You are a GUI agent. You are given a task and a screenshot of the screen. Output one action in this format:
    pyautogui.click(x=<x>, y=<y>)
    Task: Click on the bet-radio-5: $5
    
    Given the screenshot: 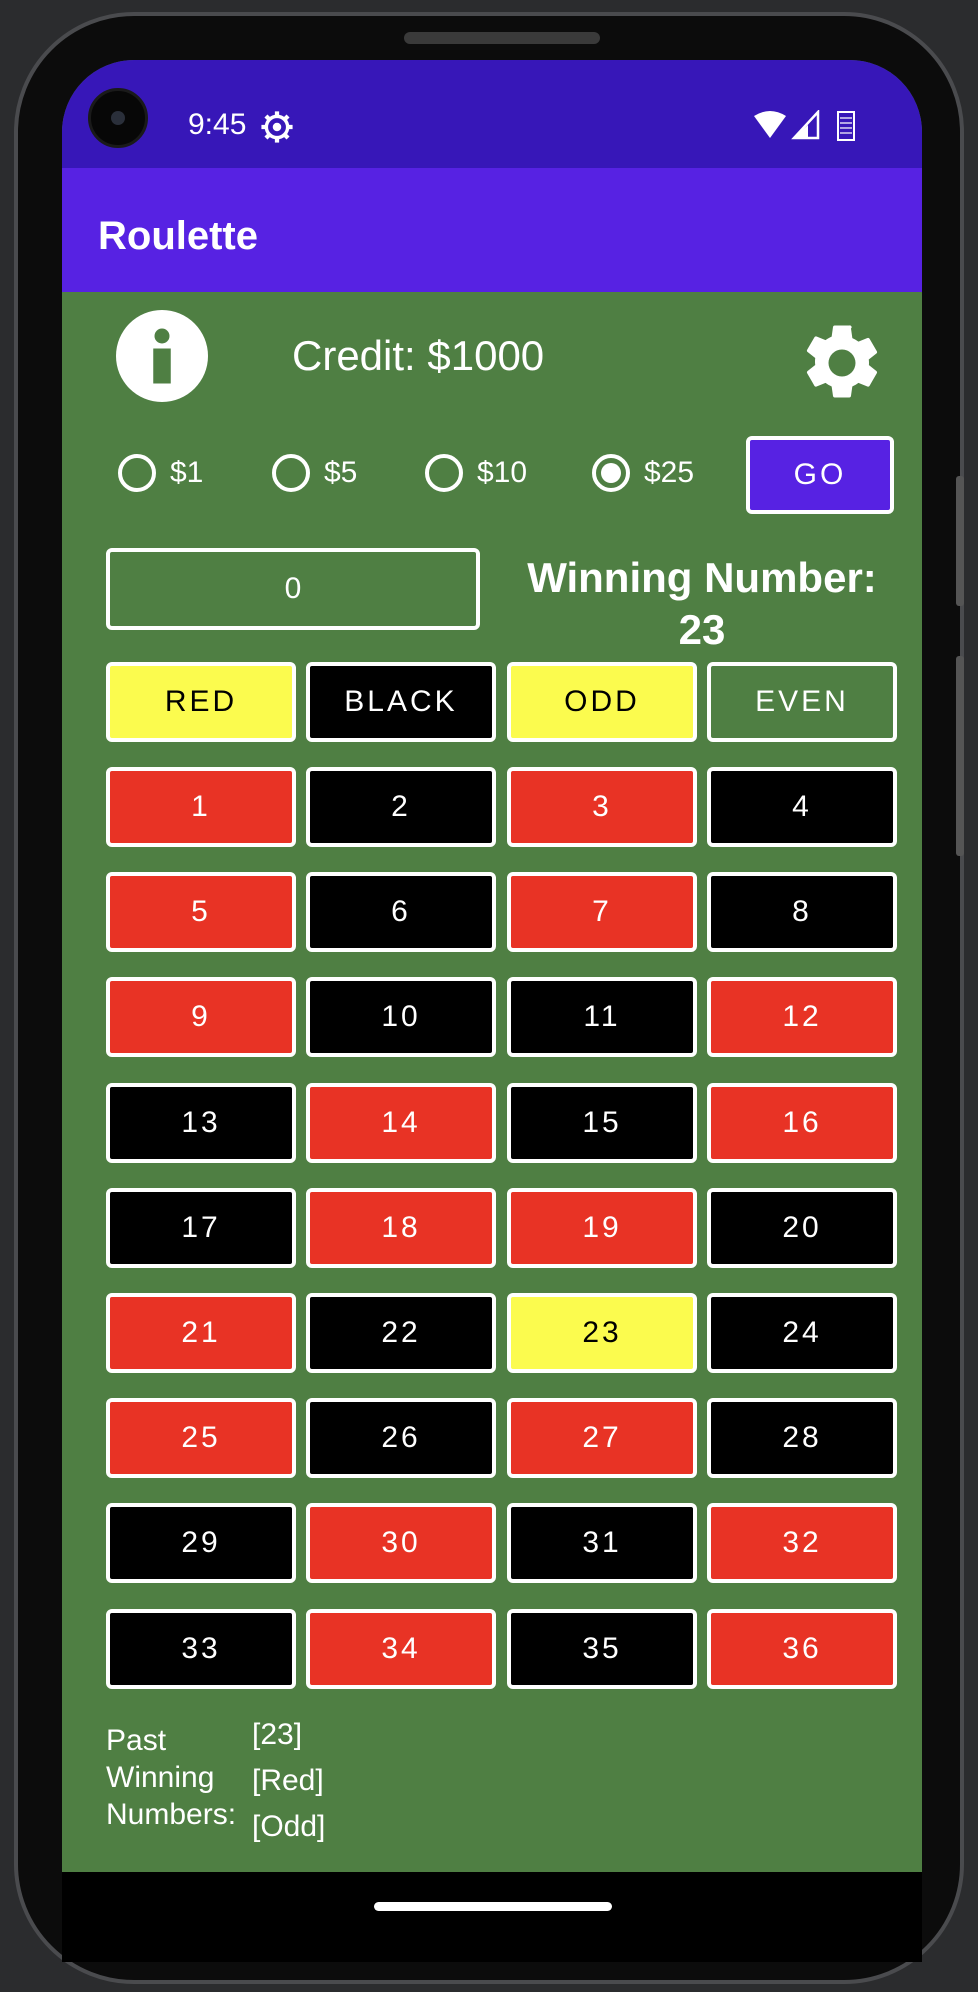 What is the action you would take?
    pyautogui.click(x=314, y=473)
    